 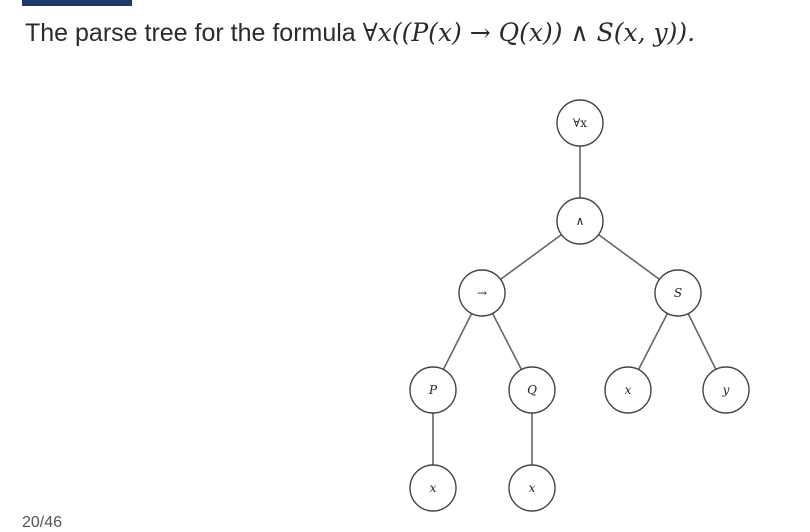 I want to click on node-label: ∀x, so click(x=580, y=123).